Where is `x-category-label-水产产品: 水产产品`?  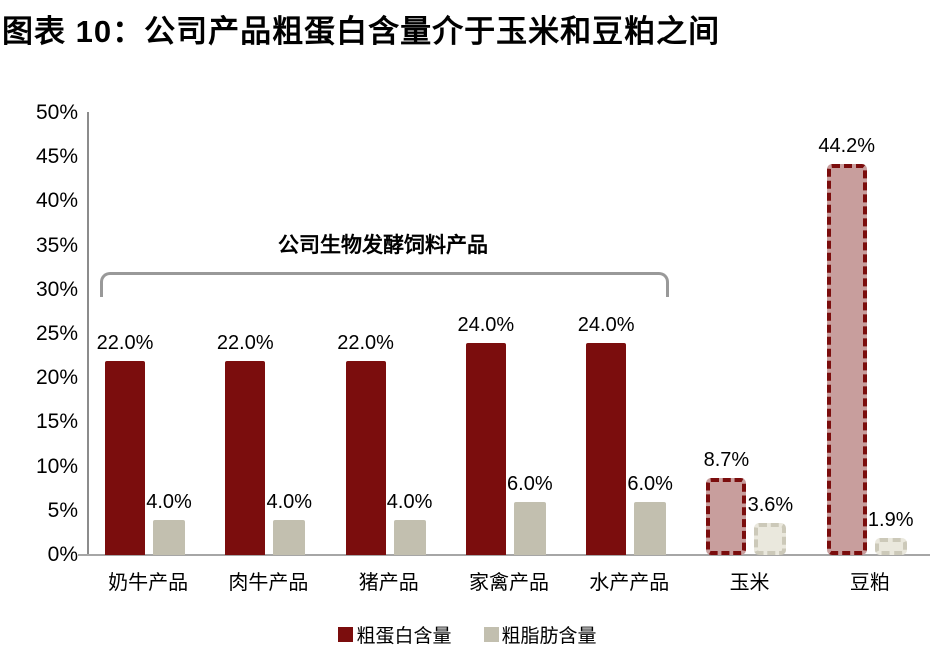
x-category-label-水产产品: 水产产品 is located at coordinates (629, 583).